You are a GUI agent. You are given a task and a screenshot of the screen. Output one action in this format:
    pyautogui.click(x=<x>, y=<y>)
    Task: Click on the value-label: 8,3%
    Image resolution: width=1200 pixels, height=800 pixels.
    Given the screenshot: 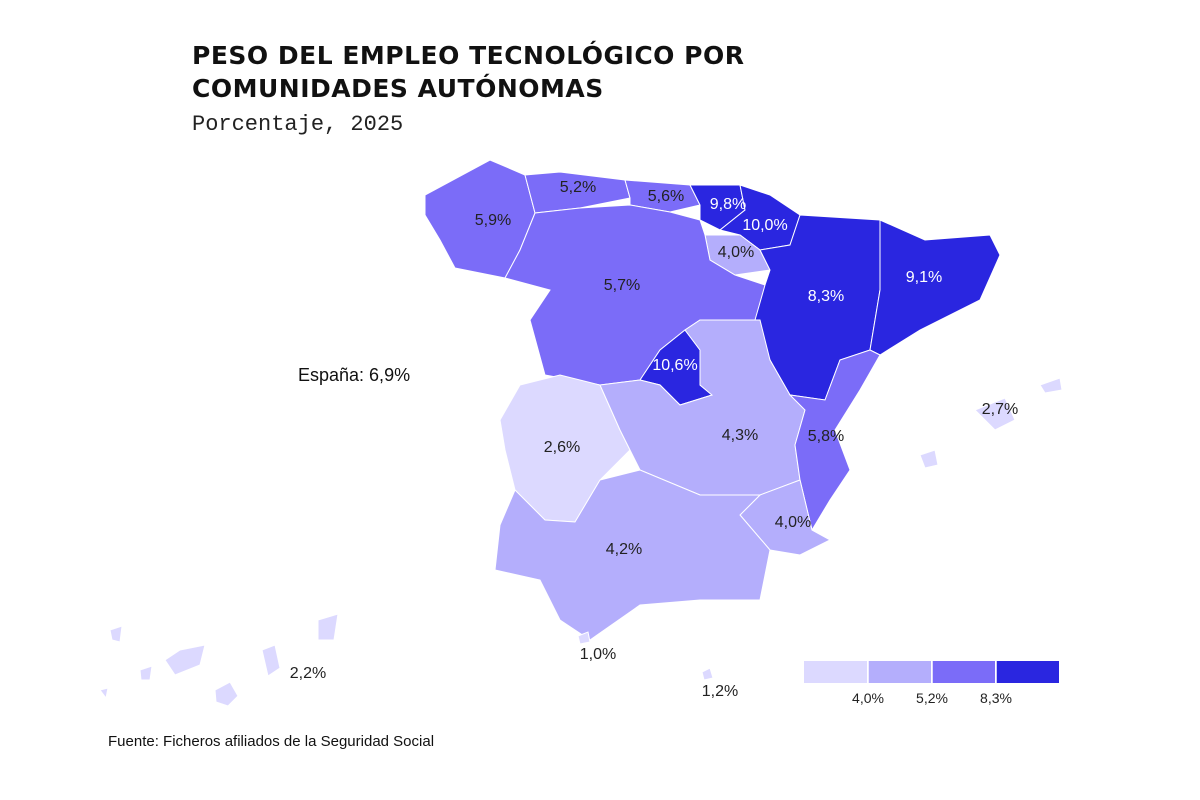 What is the action you would take?
    pyautogui.click(x=826, y=296)
    